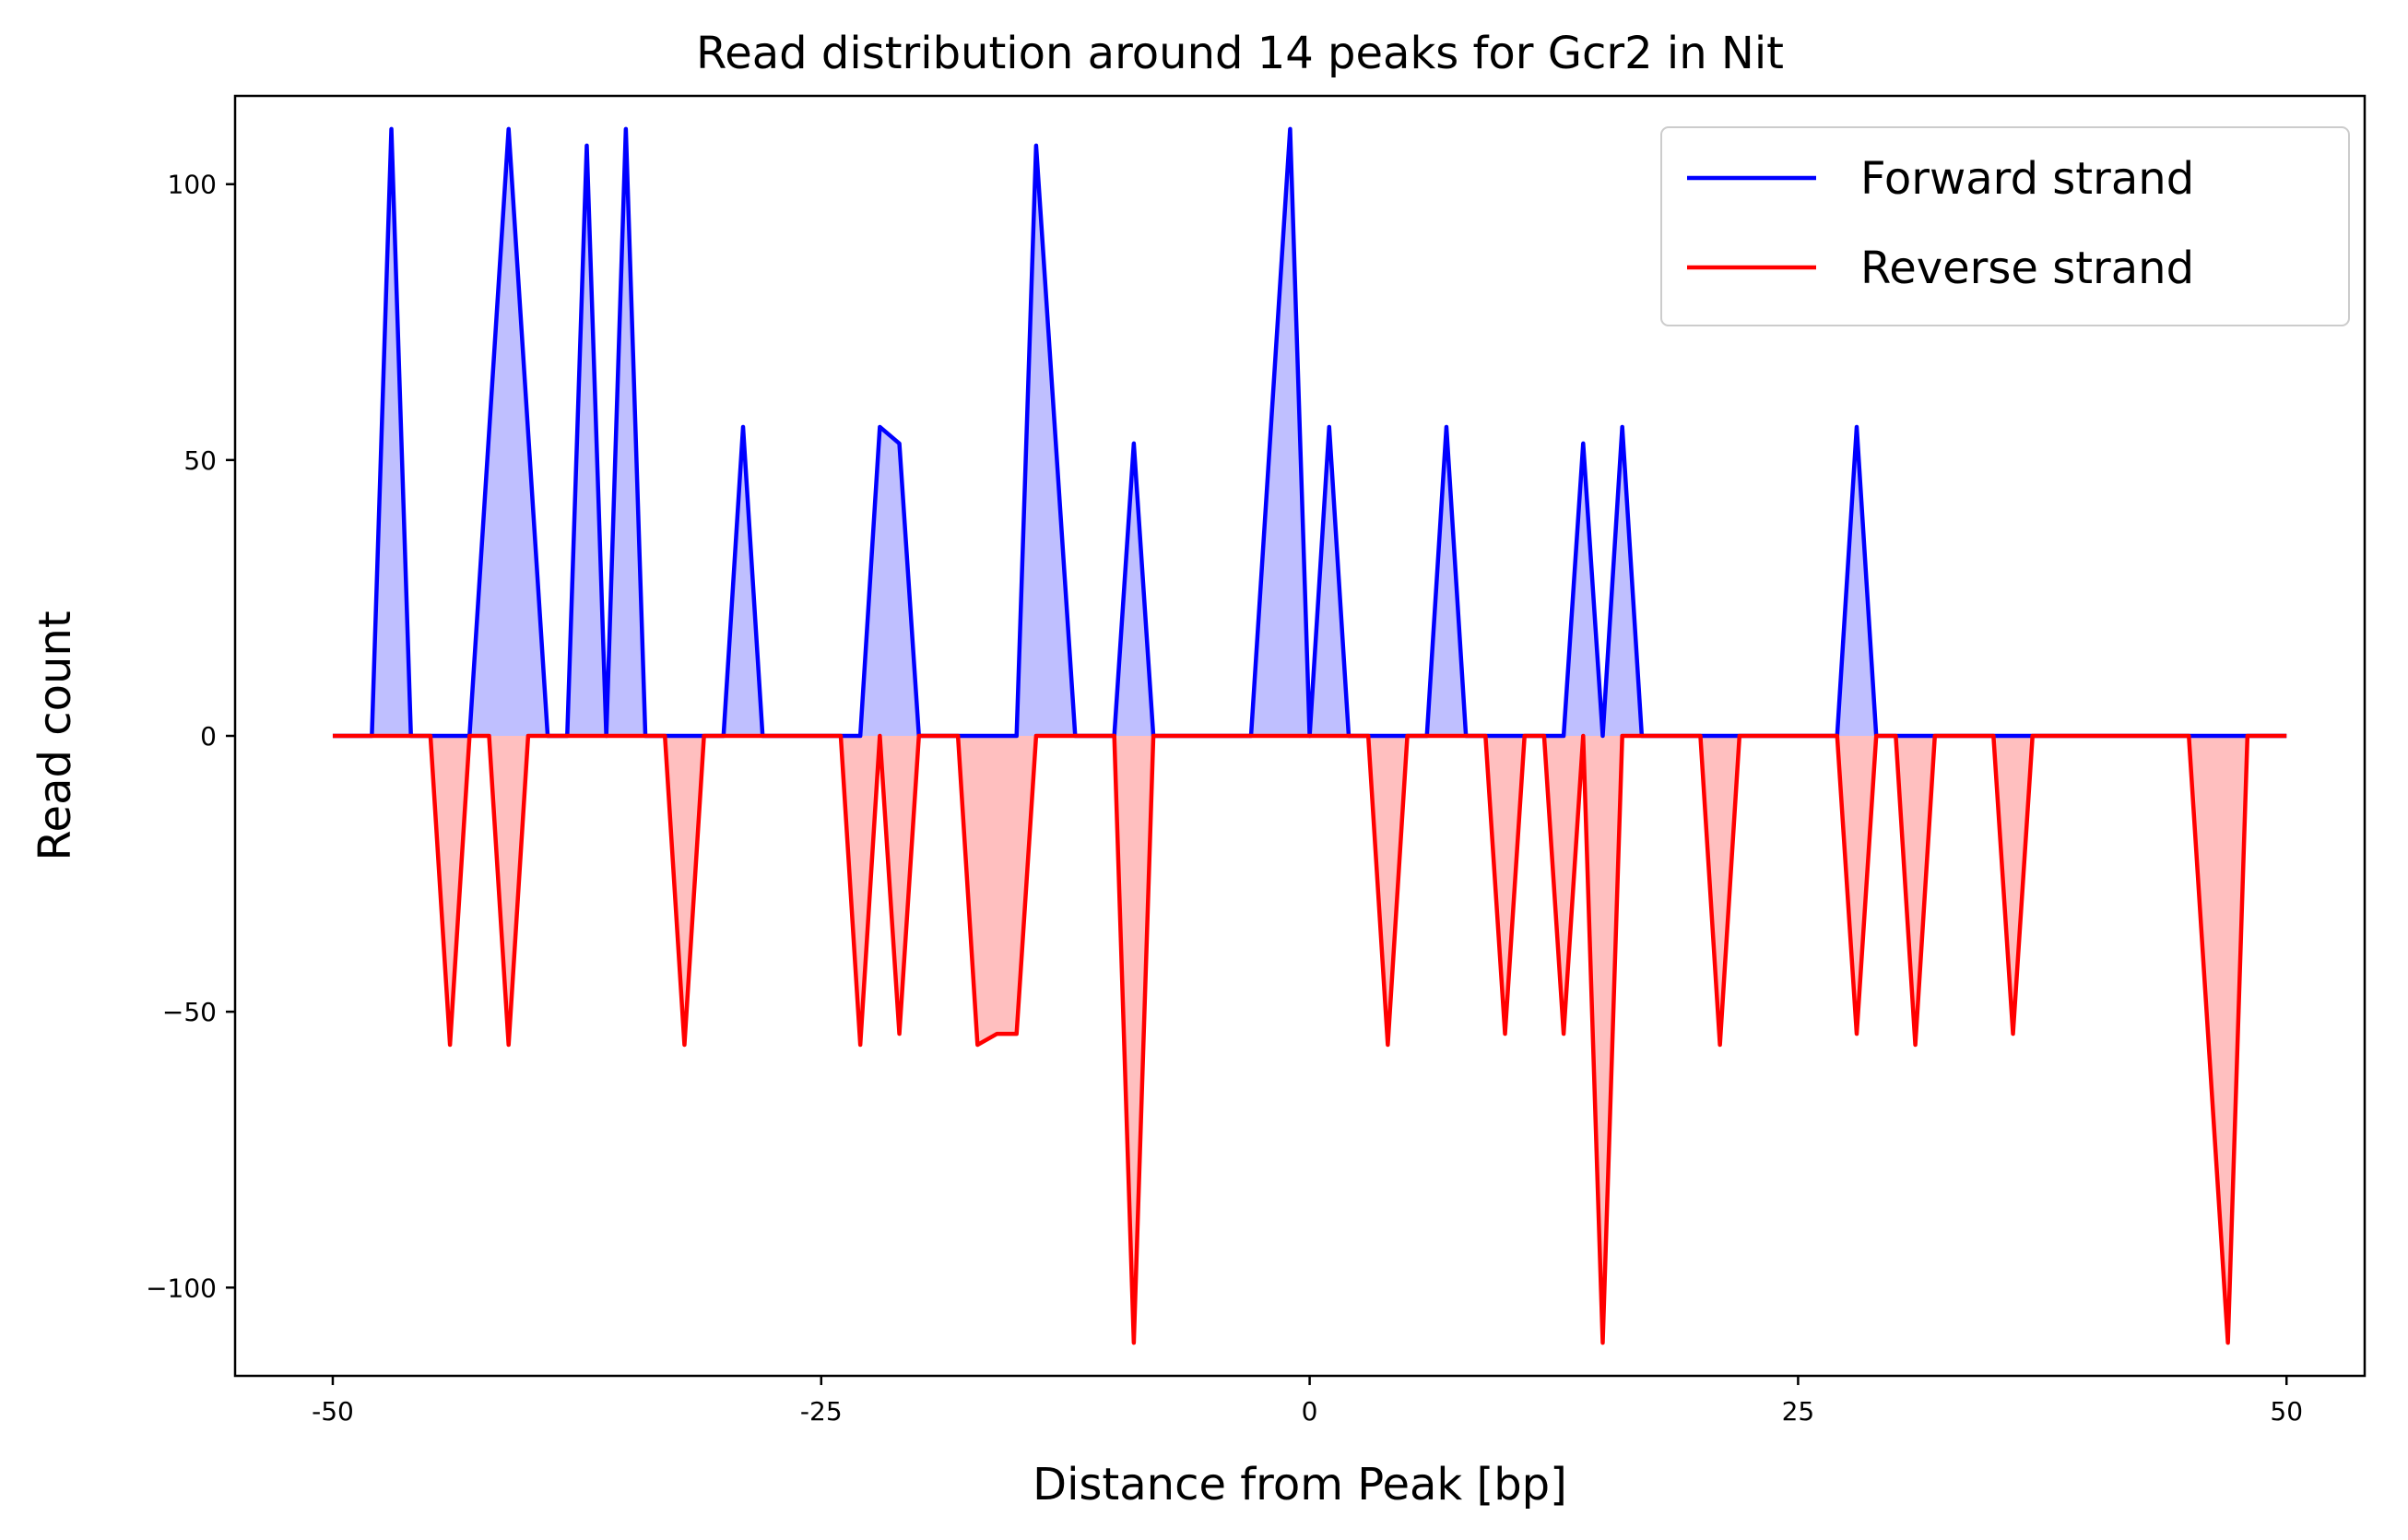  What do you see at coordinates (56, 735) in the screenshot?
I see `y-axis-title: Read count` at bounding box center [56, 735].